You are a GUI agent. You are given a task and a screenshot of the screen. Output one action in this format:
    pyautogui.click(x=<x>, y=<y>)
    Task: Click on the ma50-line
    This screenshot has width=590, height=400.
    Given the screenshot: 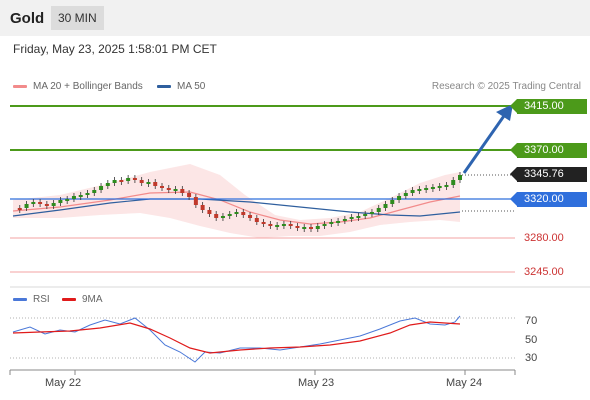 What is the action you would take?
    pyautogui.click(x=236, y=207)
    